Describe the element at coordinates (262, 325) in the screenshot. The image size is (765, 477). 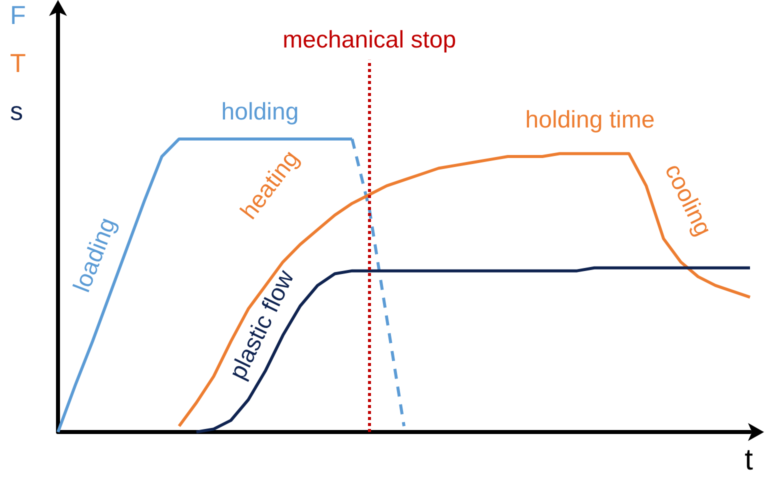
I see `annotation: plastic flow` at that location.